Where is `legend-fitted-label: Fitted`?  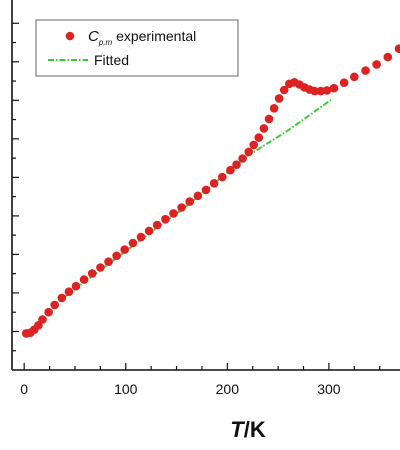 legend-fitted-label: Fitted is located at coordinates (111, 60).